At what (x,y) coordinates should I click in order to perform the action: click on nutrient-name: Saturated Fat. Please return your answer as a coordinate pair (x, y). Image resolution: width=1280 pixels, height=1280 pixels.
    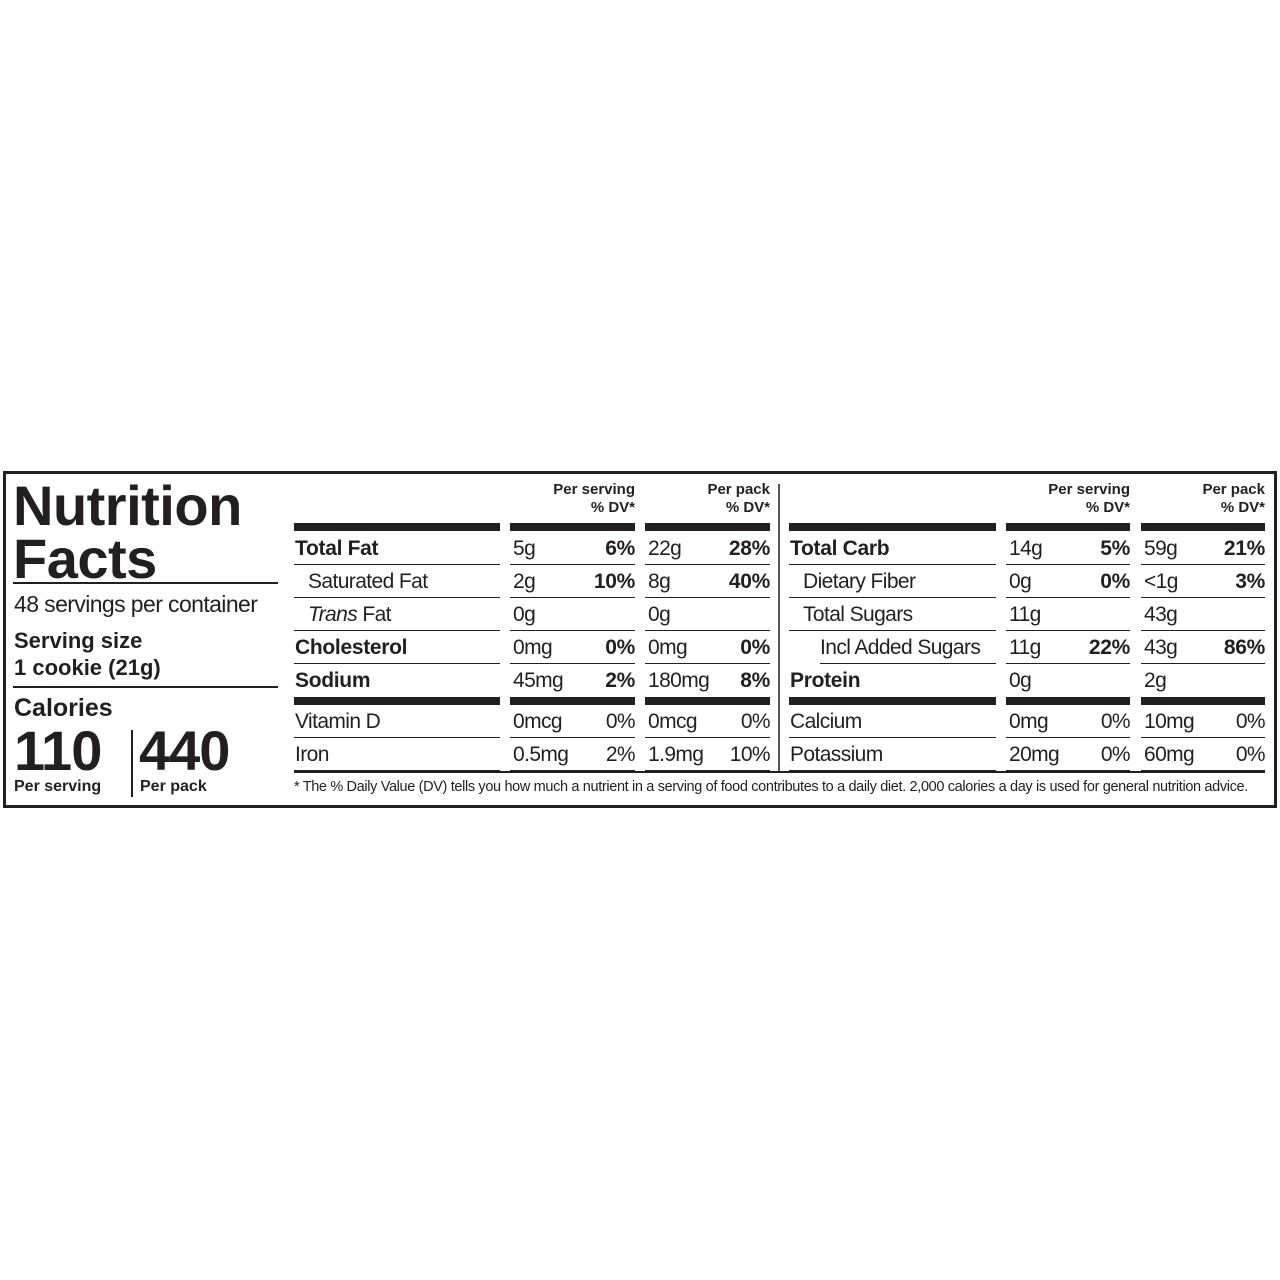
    Looking at the image, I should click on (397, 581).